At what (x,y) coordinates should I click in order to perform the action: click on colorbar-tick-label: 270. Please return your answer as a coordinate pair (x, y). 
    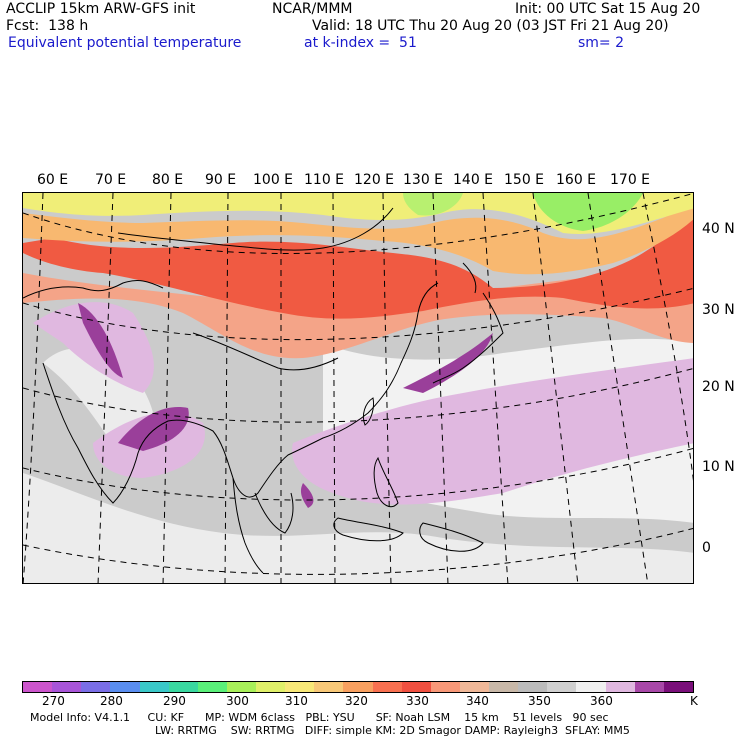
    Looking at the image, I should click on (53, 701).